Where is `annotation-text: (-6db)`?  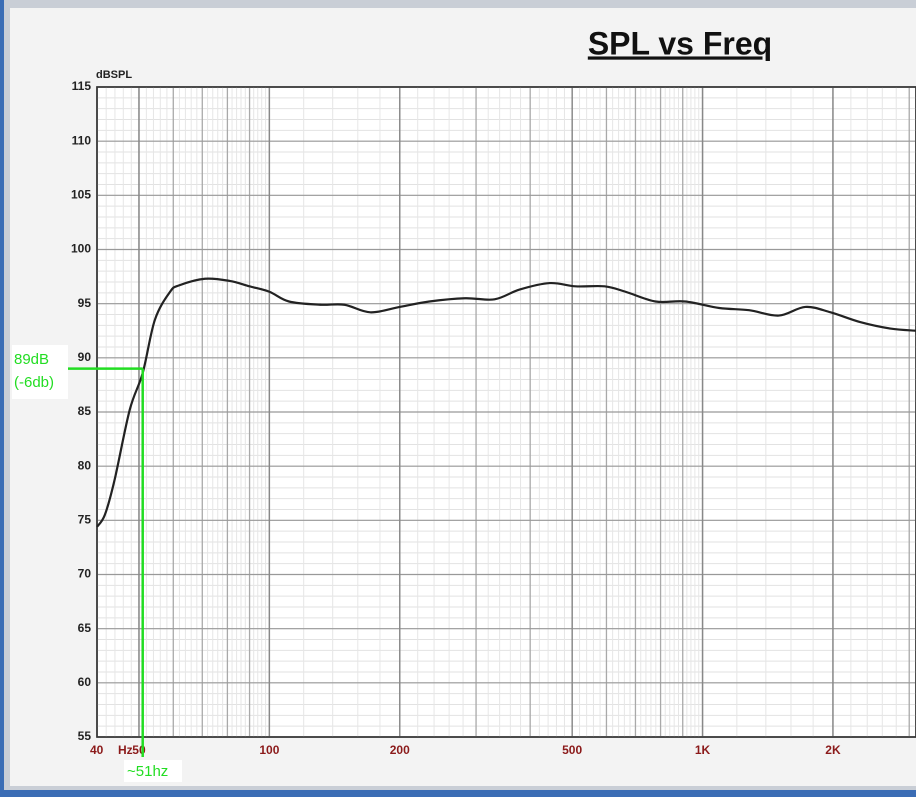 annotation-text: (-6db) is located at coordinates (34, 382).